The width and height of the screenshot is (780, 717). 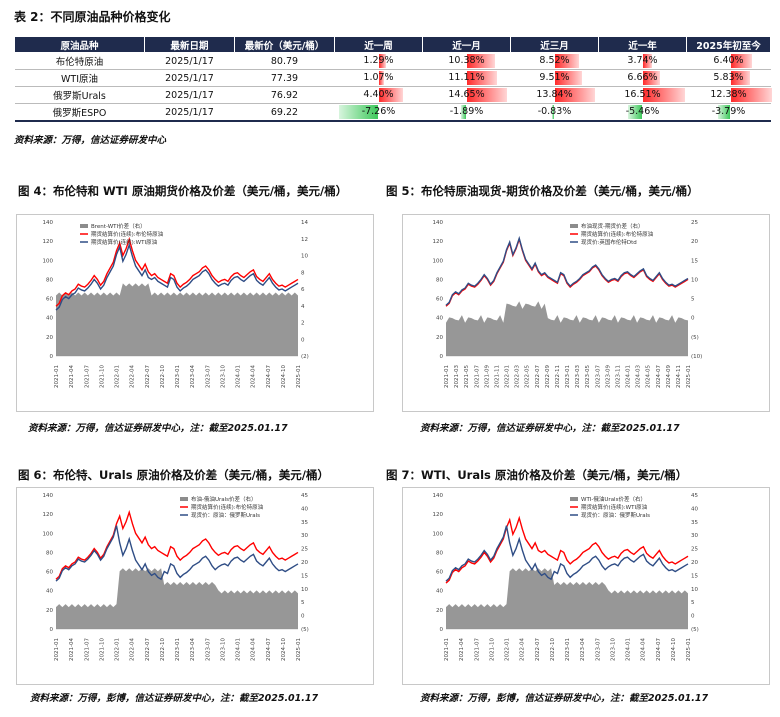 I want to click on change-cell: -5.46%, so click(x=642, y=112).